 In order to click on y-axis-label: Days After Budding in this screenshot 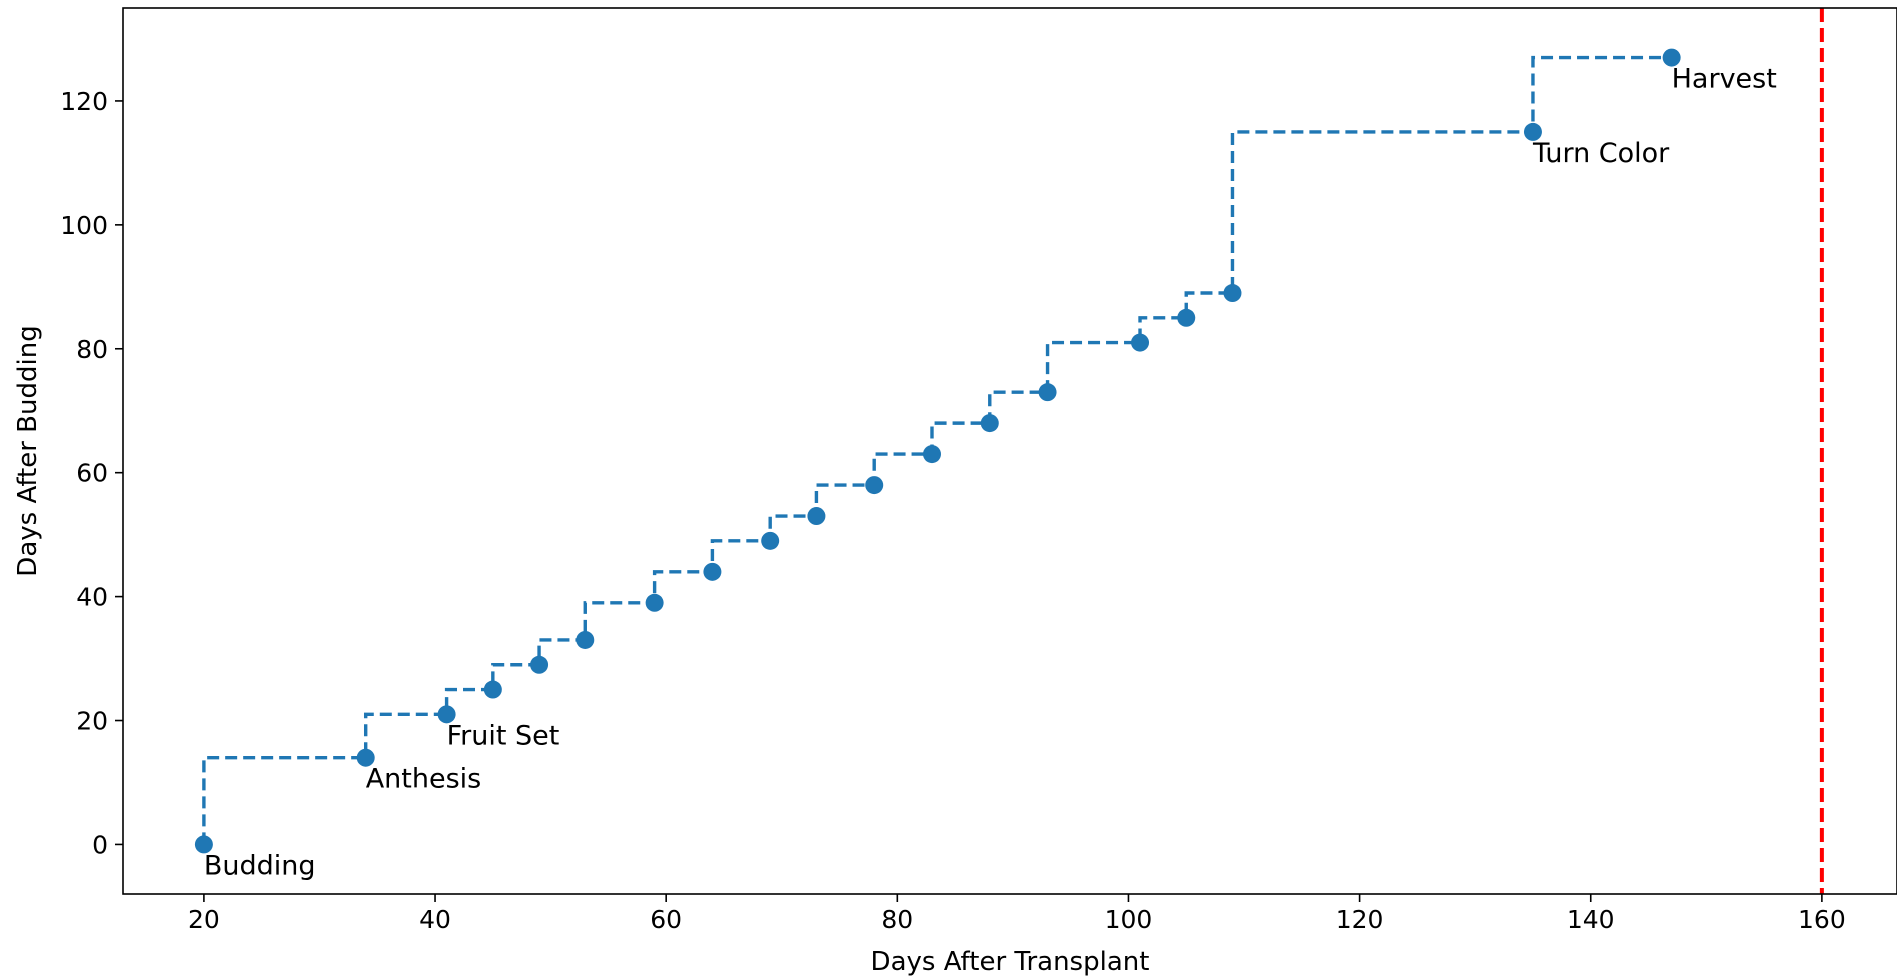, I will do `click(28, 450)`.